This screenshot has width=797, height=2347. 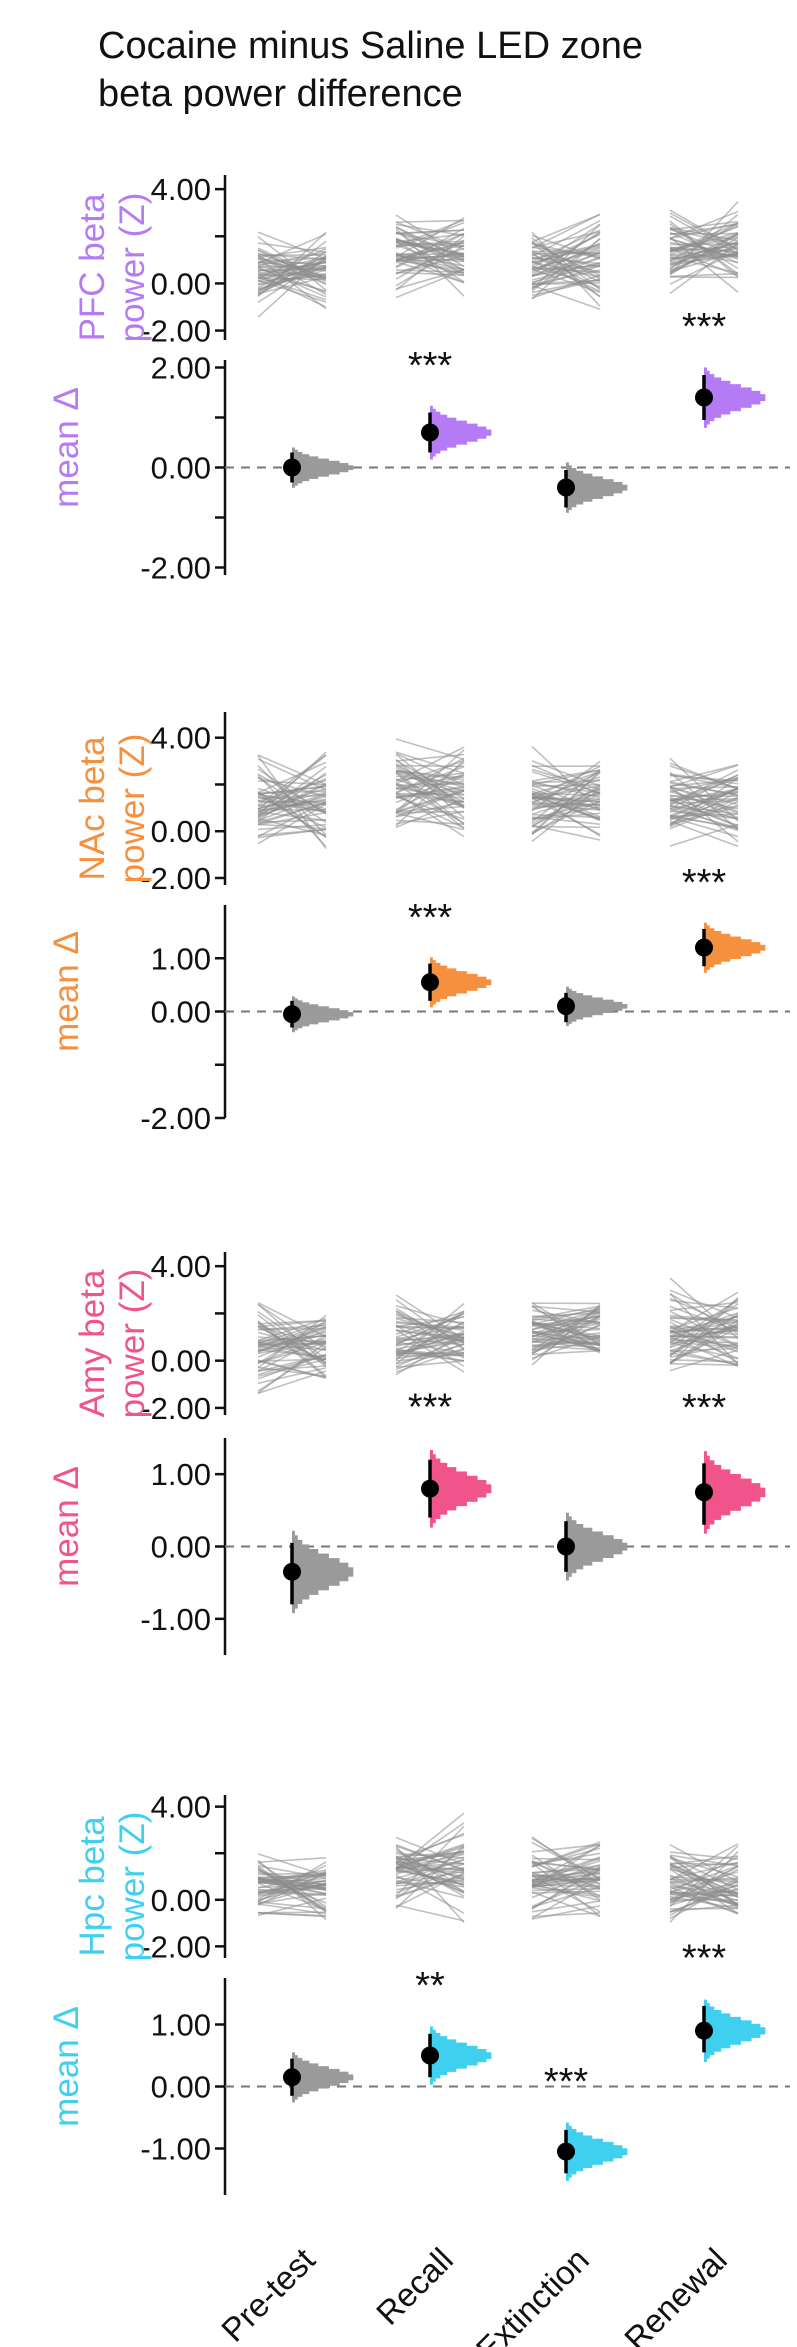 What do you see at coordinates (735, 397) in the screenshot?
I see `bootstrap-distribution-renewal` at bounding box center [735, 397].